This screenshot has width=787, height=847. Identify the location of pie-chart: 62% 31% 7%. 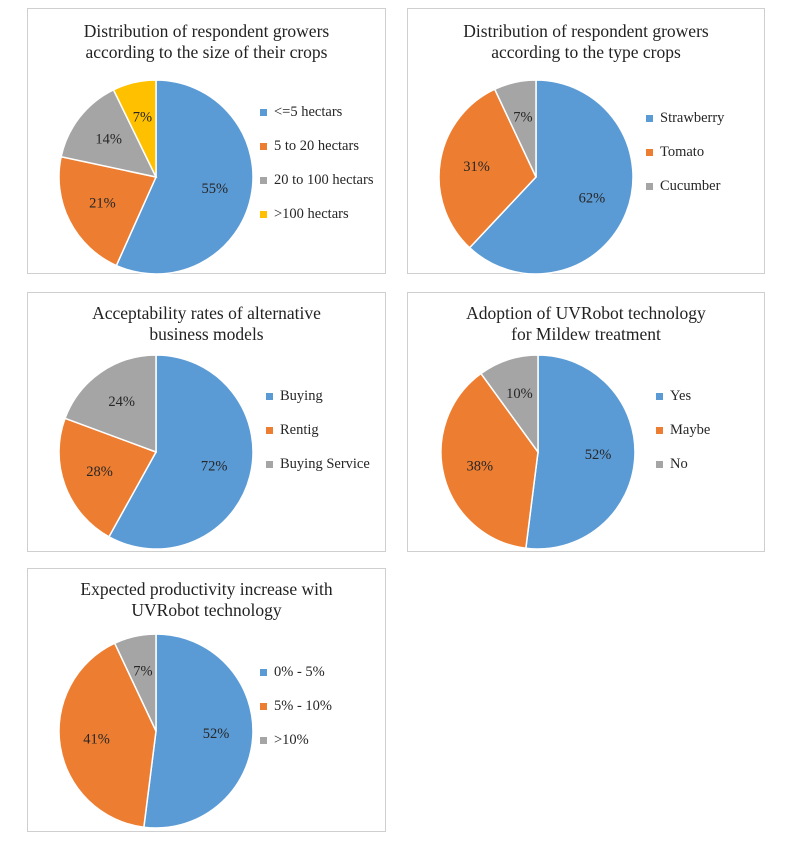
(536, 177).